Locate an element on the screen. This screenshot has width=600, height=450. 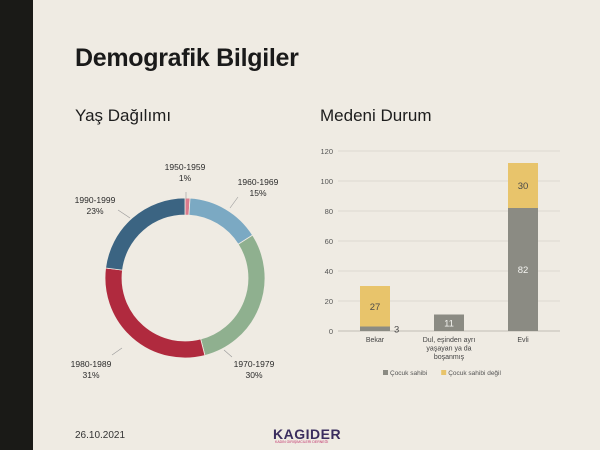
y-tick-label: 60 is located at coordinates (329, 241).